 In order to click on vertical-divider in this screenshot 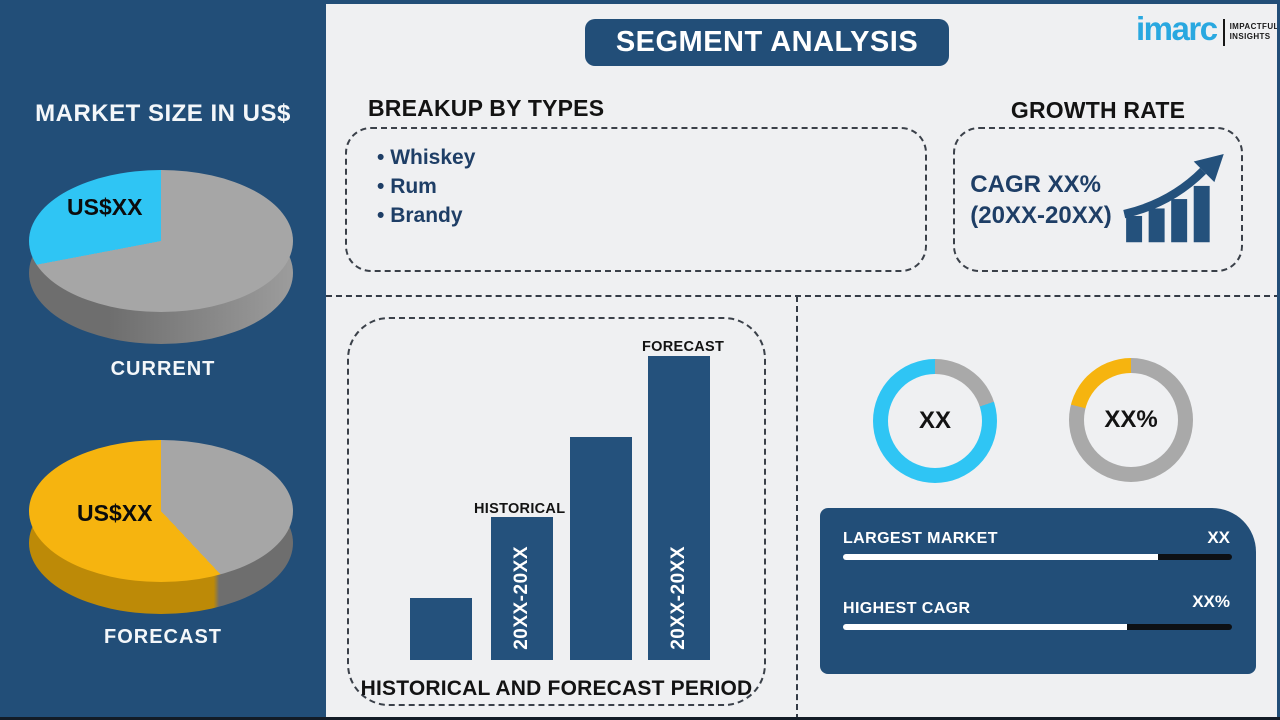, I will do `click(797, 508)`.